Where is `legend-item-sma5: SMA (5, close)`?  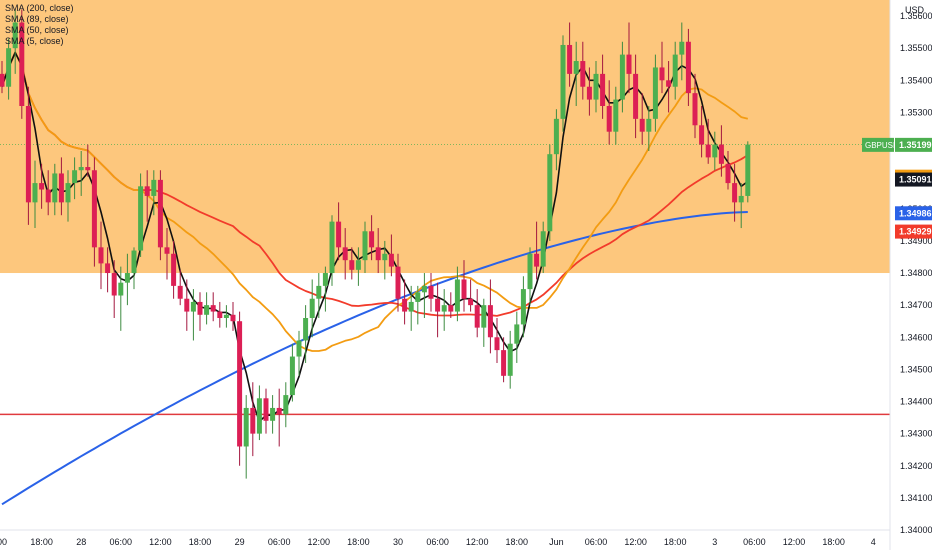 legend-item-sma5: SMA (5, close) is located at coordinates (34, 41).